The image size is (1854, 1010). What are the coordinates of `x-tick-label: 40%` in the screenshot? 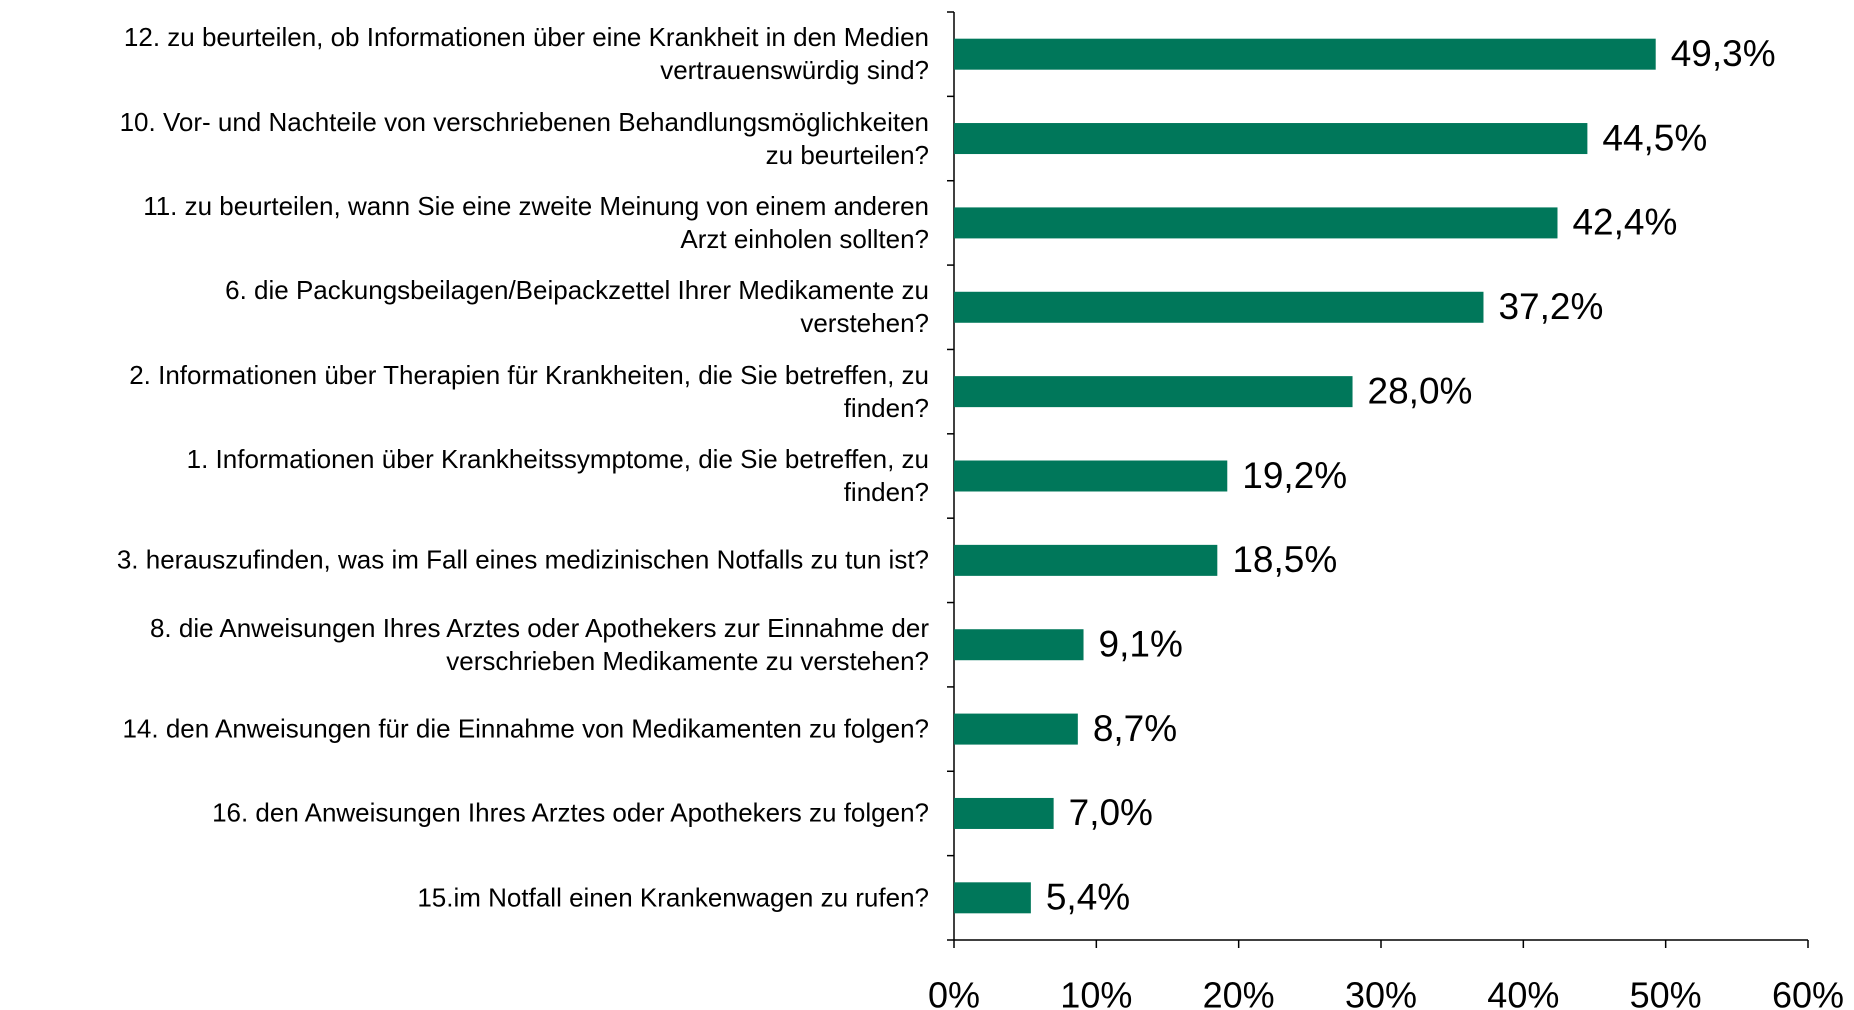 It's located at (1523, 992).